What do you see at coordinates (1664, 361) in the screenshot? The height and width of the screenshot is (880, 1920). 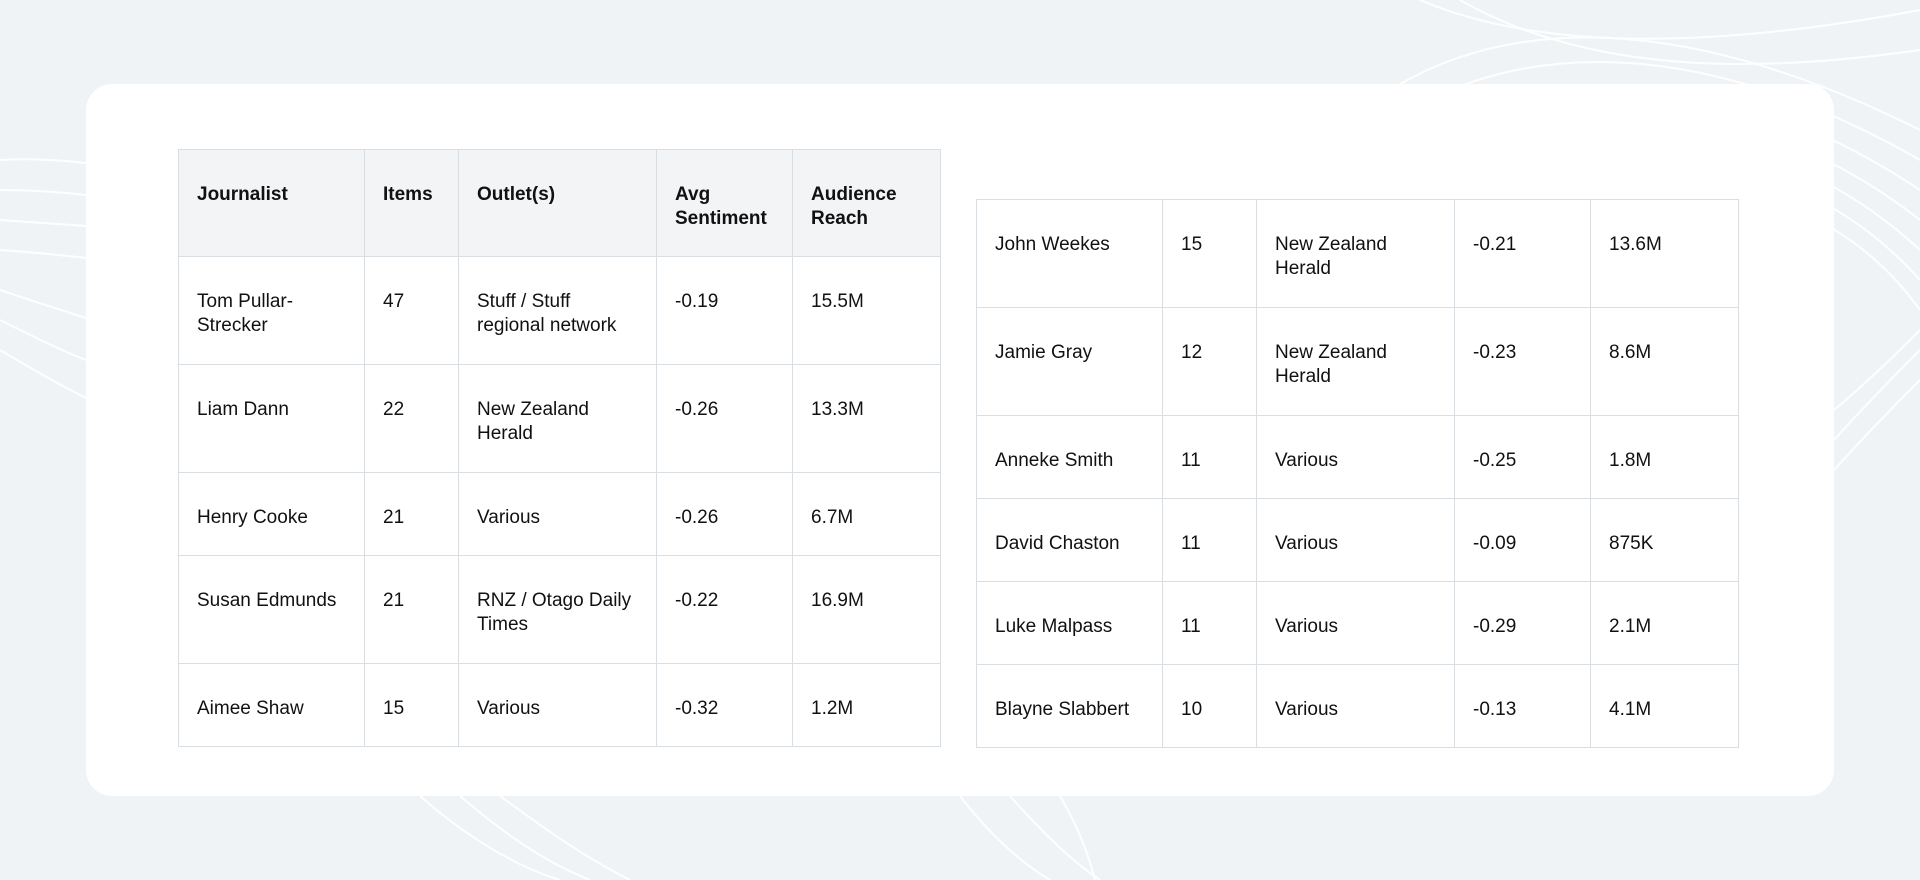 I see `reach-cell: 8.6M` at bounding box center [1664, 361].